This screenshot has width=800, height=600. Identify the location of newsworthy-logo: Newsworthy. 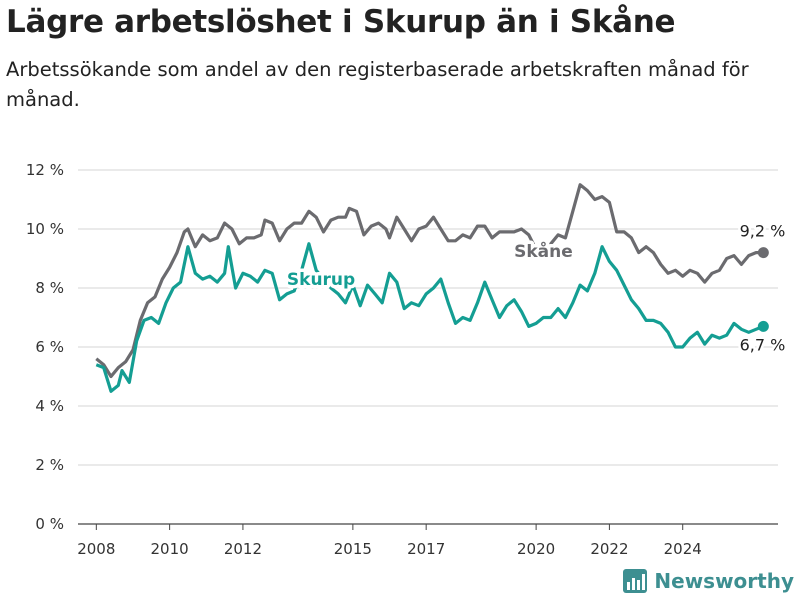
(708, 581).